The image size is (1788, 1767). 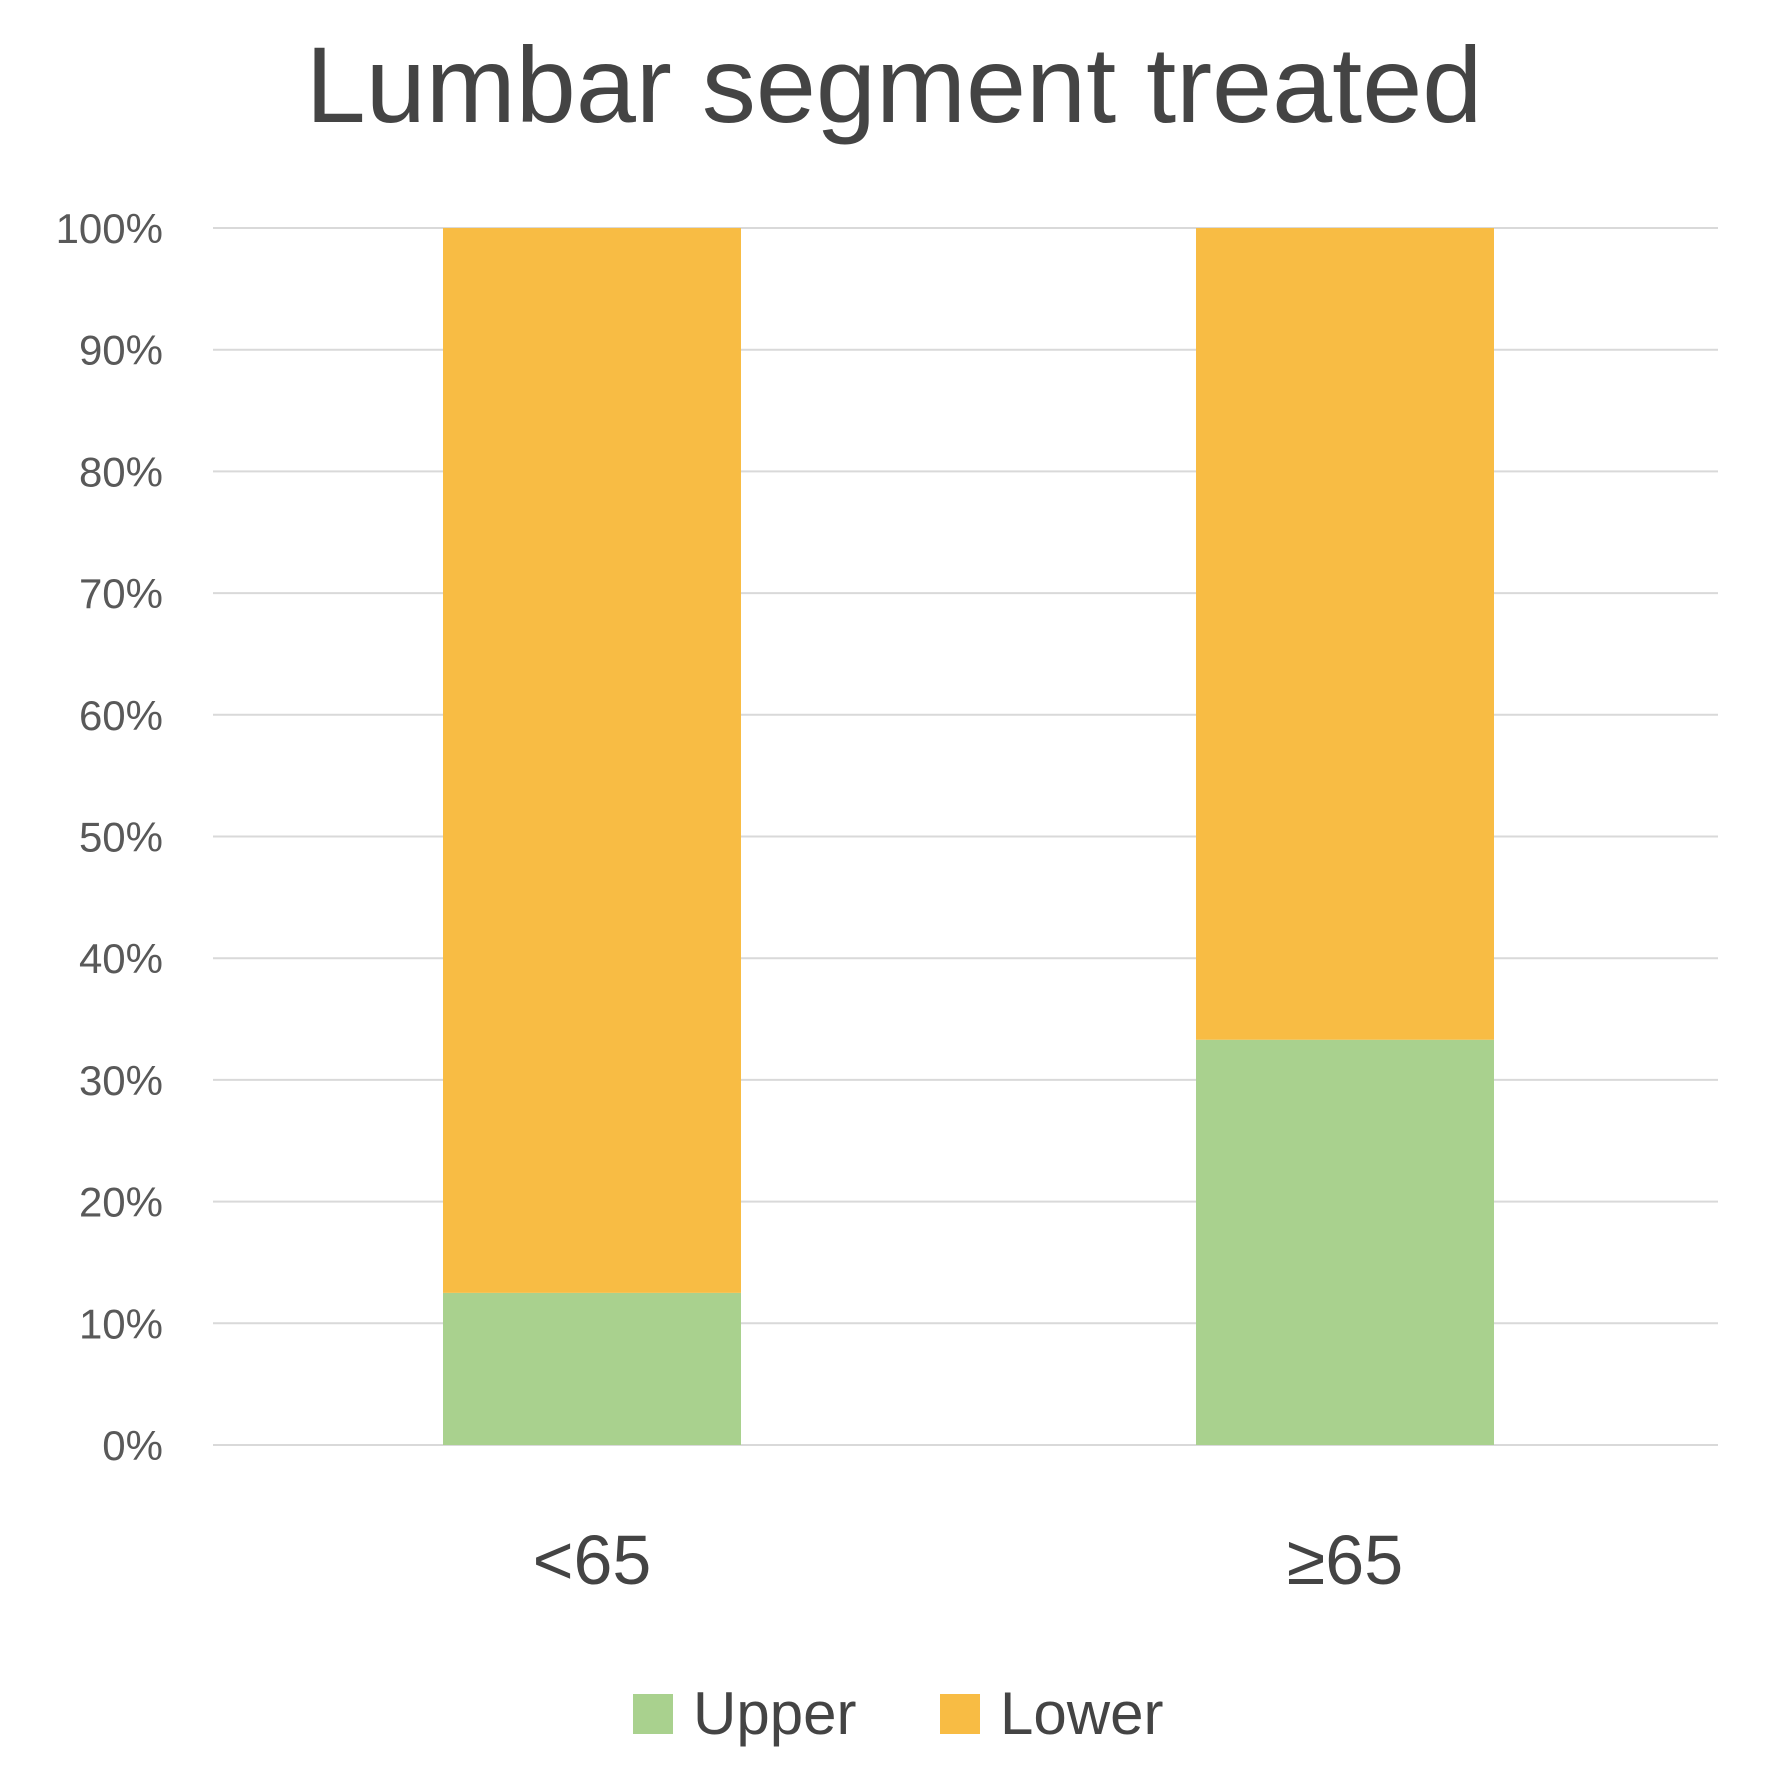 What do you see at coordinates (121, 593) in the screenshot?
I see `y-tick-label: 70%` at bounding box center [121, 593].